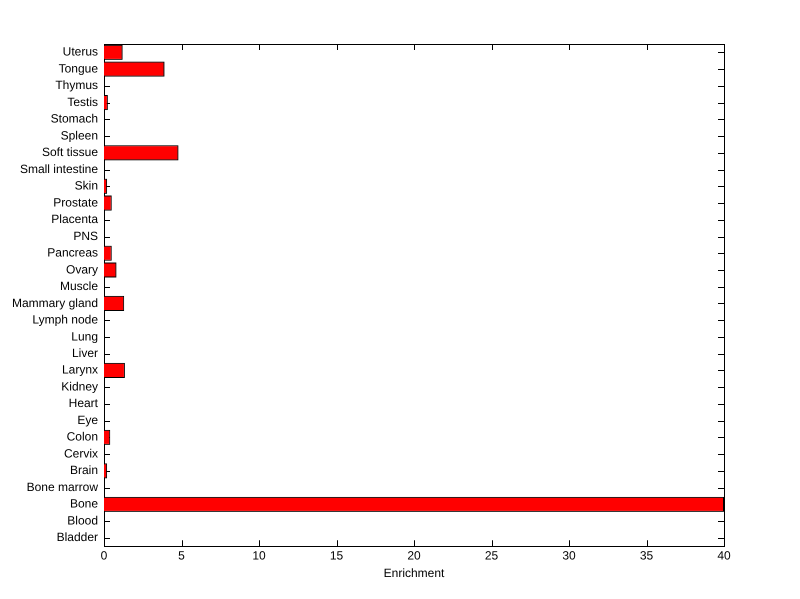  Describe the element at coordinates (182, 555) in the screenshot. I see `x-tick-label: 5` at that location.